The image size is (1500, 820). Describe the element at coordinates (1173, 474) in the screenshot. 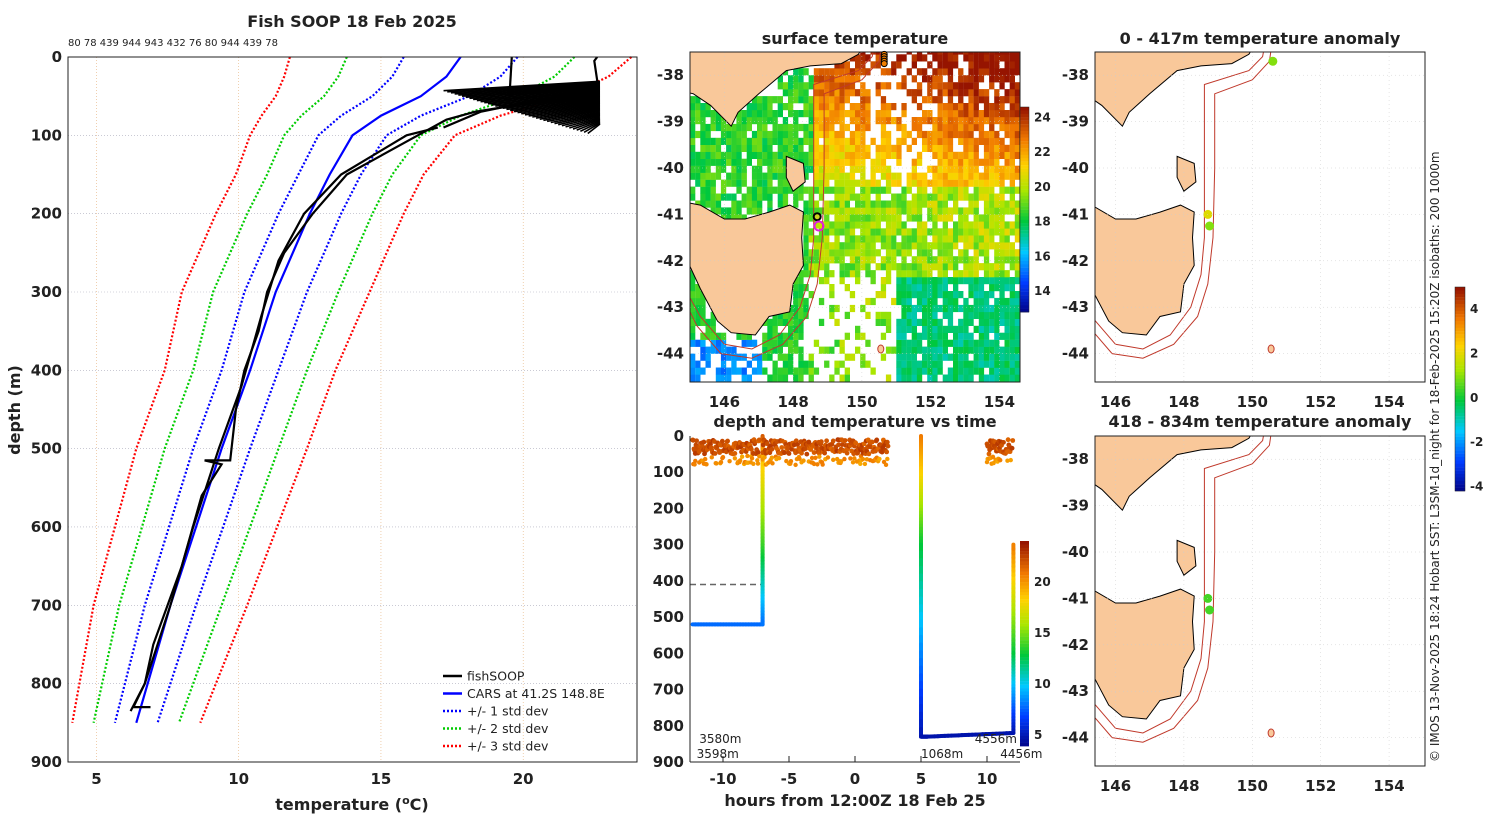

I see `mainland-land` at that location.